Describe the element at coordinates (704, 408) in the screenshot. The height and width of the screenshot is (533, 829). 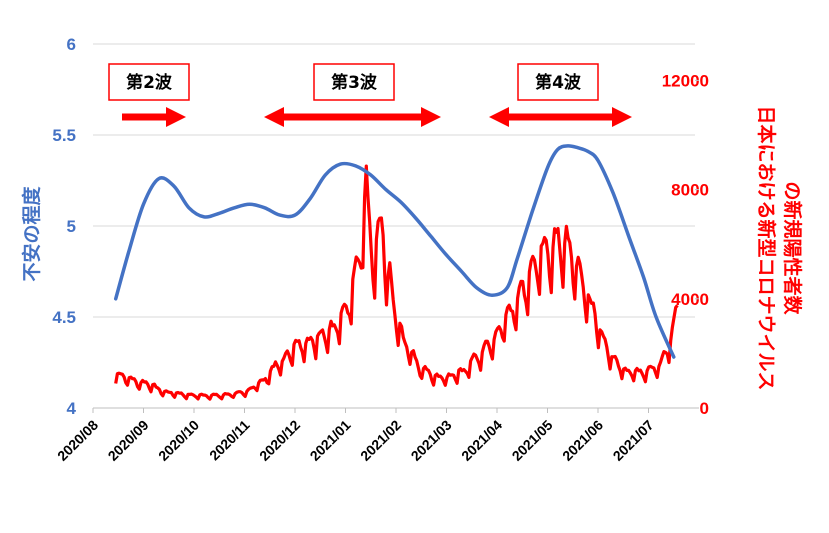
I see `right-tick-label: 0` at that location.